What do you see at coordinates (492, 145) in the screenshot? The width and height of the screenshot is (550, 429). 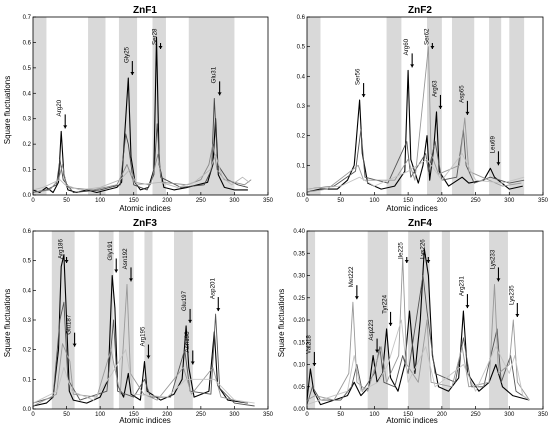 I see `annotation-label: Leu69` at bounding box center [492, 145].